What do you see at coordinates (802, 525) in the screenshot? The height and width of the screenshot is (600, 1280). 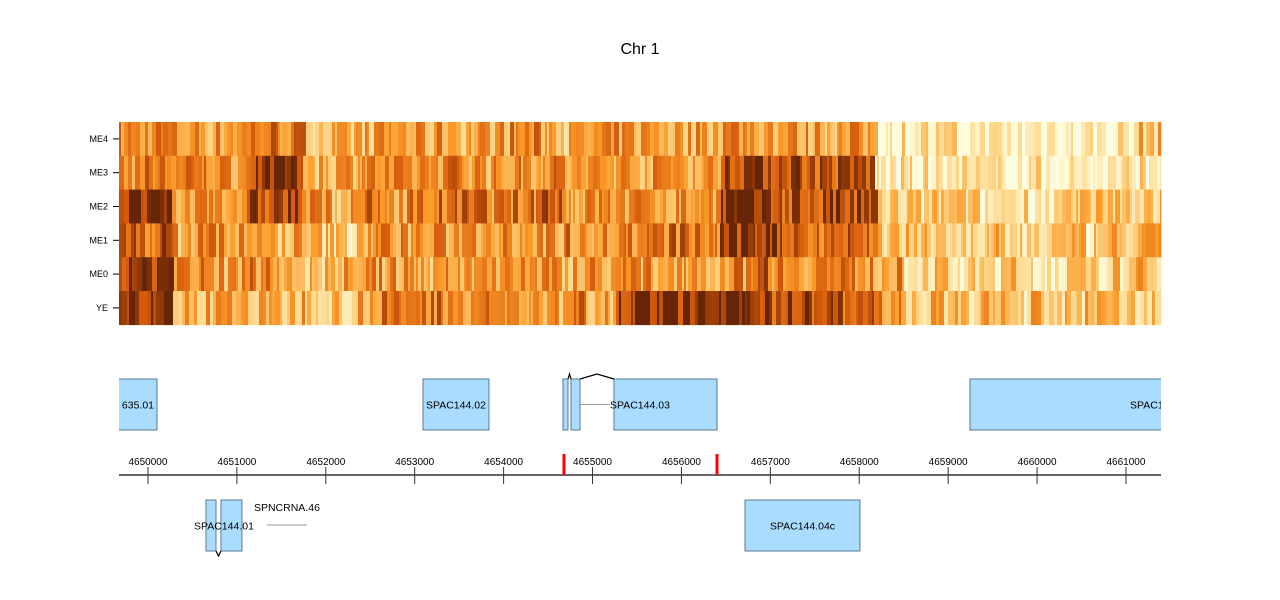 I see `gene-spac144-04c: SPAC144.04c` at bounding box center [802, 525].